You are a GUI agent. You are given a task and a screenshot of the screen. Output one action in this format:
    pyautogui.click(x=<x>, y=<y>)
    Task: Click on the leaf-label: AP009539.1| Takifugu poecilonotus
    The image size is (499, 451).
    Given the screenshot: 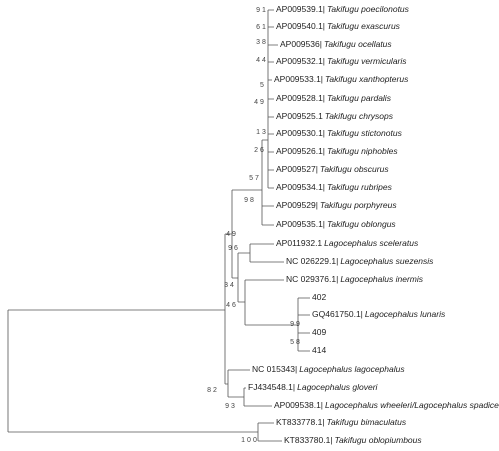 What is the action you would take?
    pyautogui.click(x=343, y=9)
    